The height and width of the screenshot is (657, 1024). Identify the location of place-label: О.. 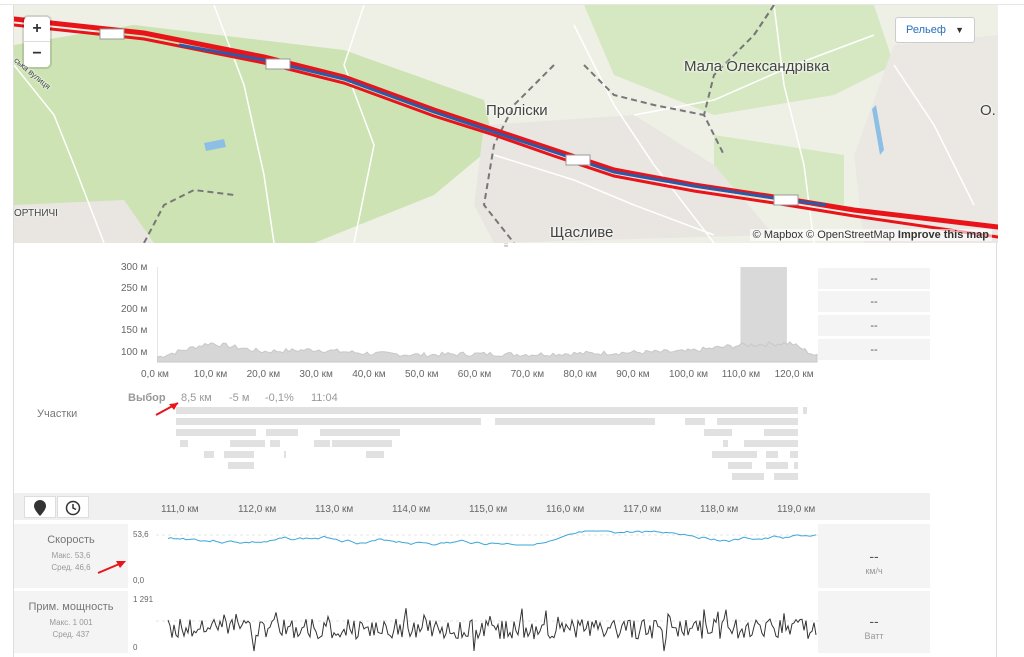
(988, 110).